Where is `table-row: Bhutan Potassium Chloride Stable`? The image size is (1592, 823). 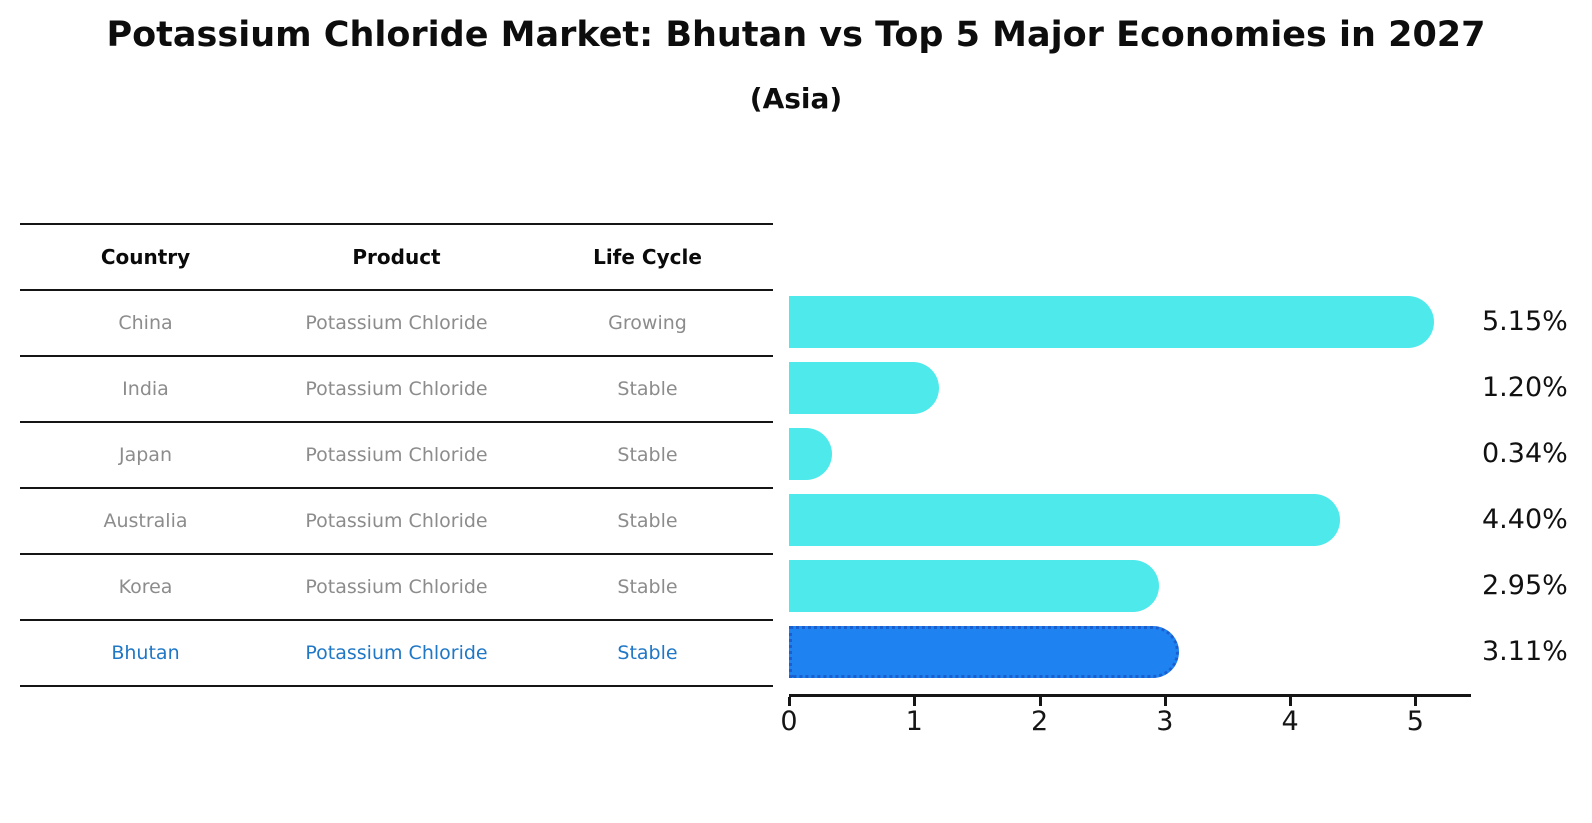
table-row: Bhutan Potassium Chloride Stable is located at coordinates (396, 654).